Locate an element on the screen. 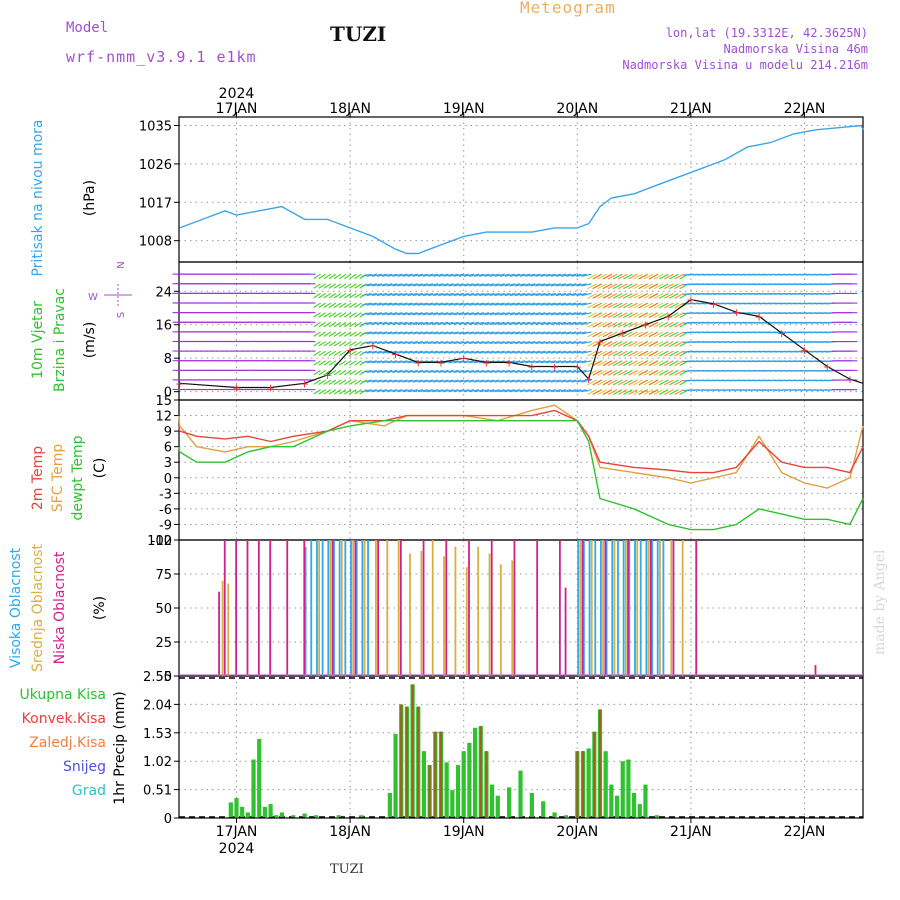  day-label-bottom: 17JAN is located at coordinates (237, 832).